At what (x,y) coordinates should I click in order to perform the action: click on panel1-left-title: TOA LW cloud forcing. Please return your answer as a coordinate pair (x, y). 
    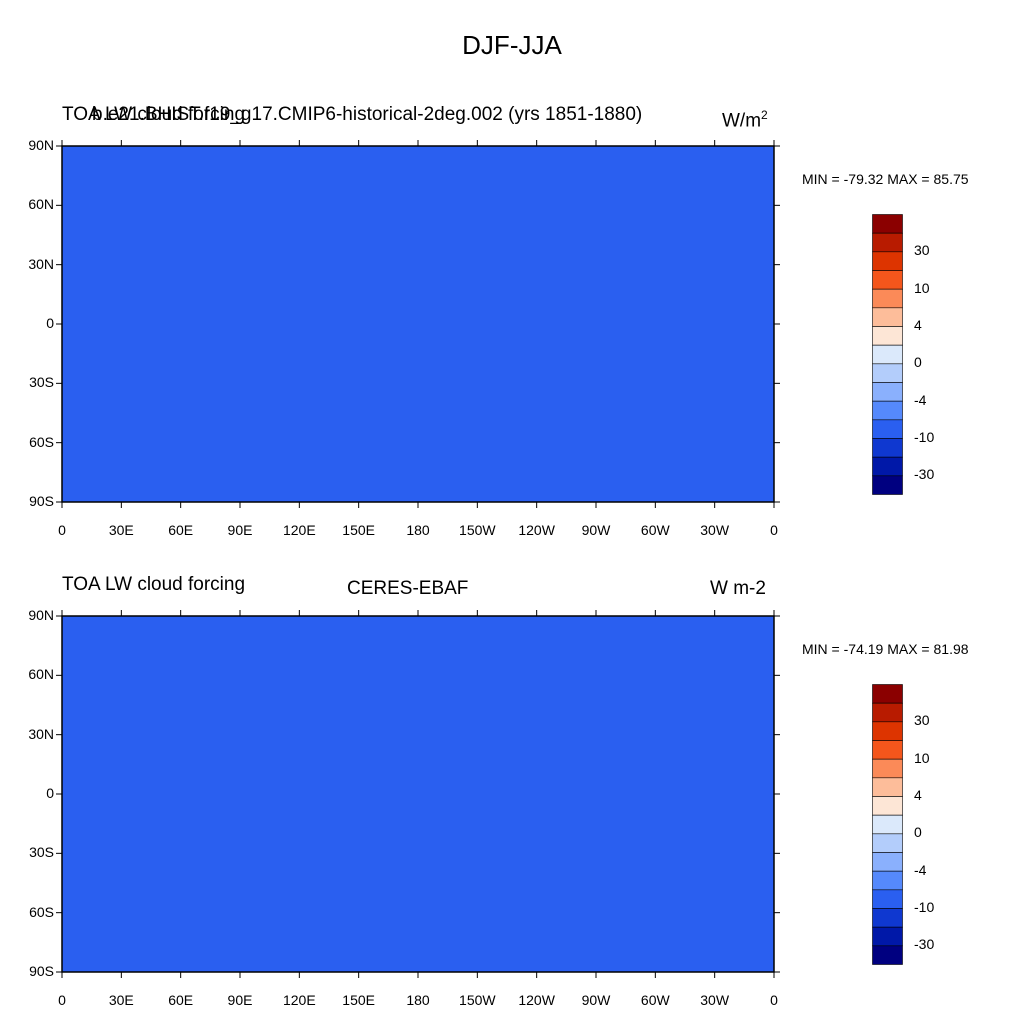
    Looking at the image, I should click on (154, 114).